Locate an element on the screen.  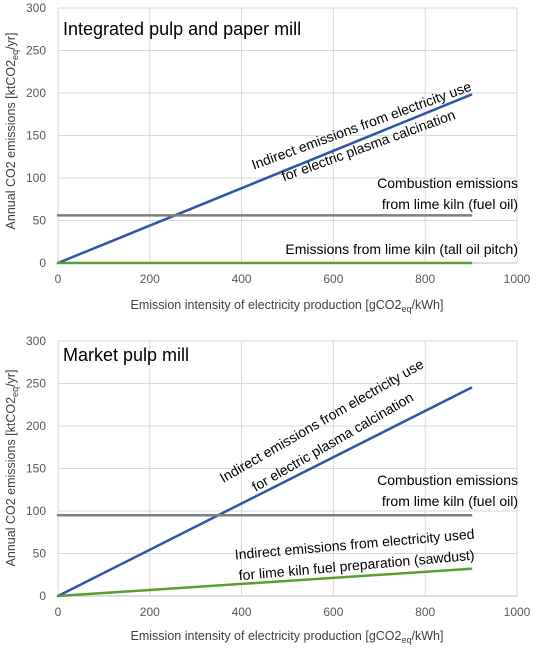
series-line-lime-kiln-fuel is located at coordinates (264, 582).